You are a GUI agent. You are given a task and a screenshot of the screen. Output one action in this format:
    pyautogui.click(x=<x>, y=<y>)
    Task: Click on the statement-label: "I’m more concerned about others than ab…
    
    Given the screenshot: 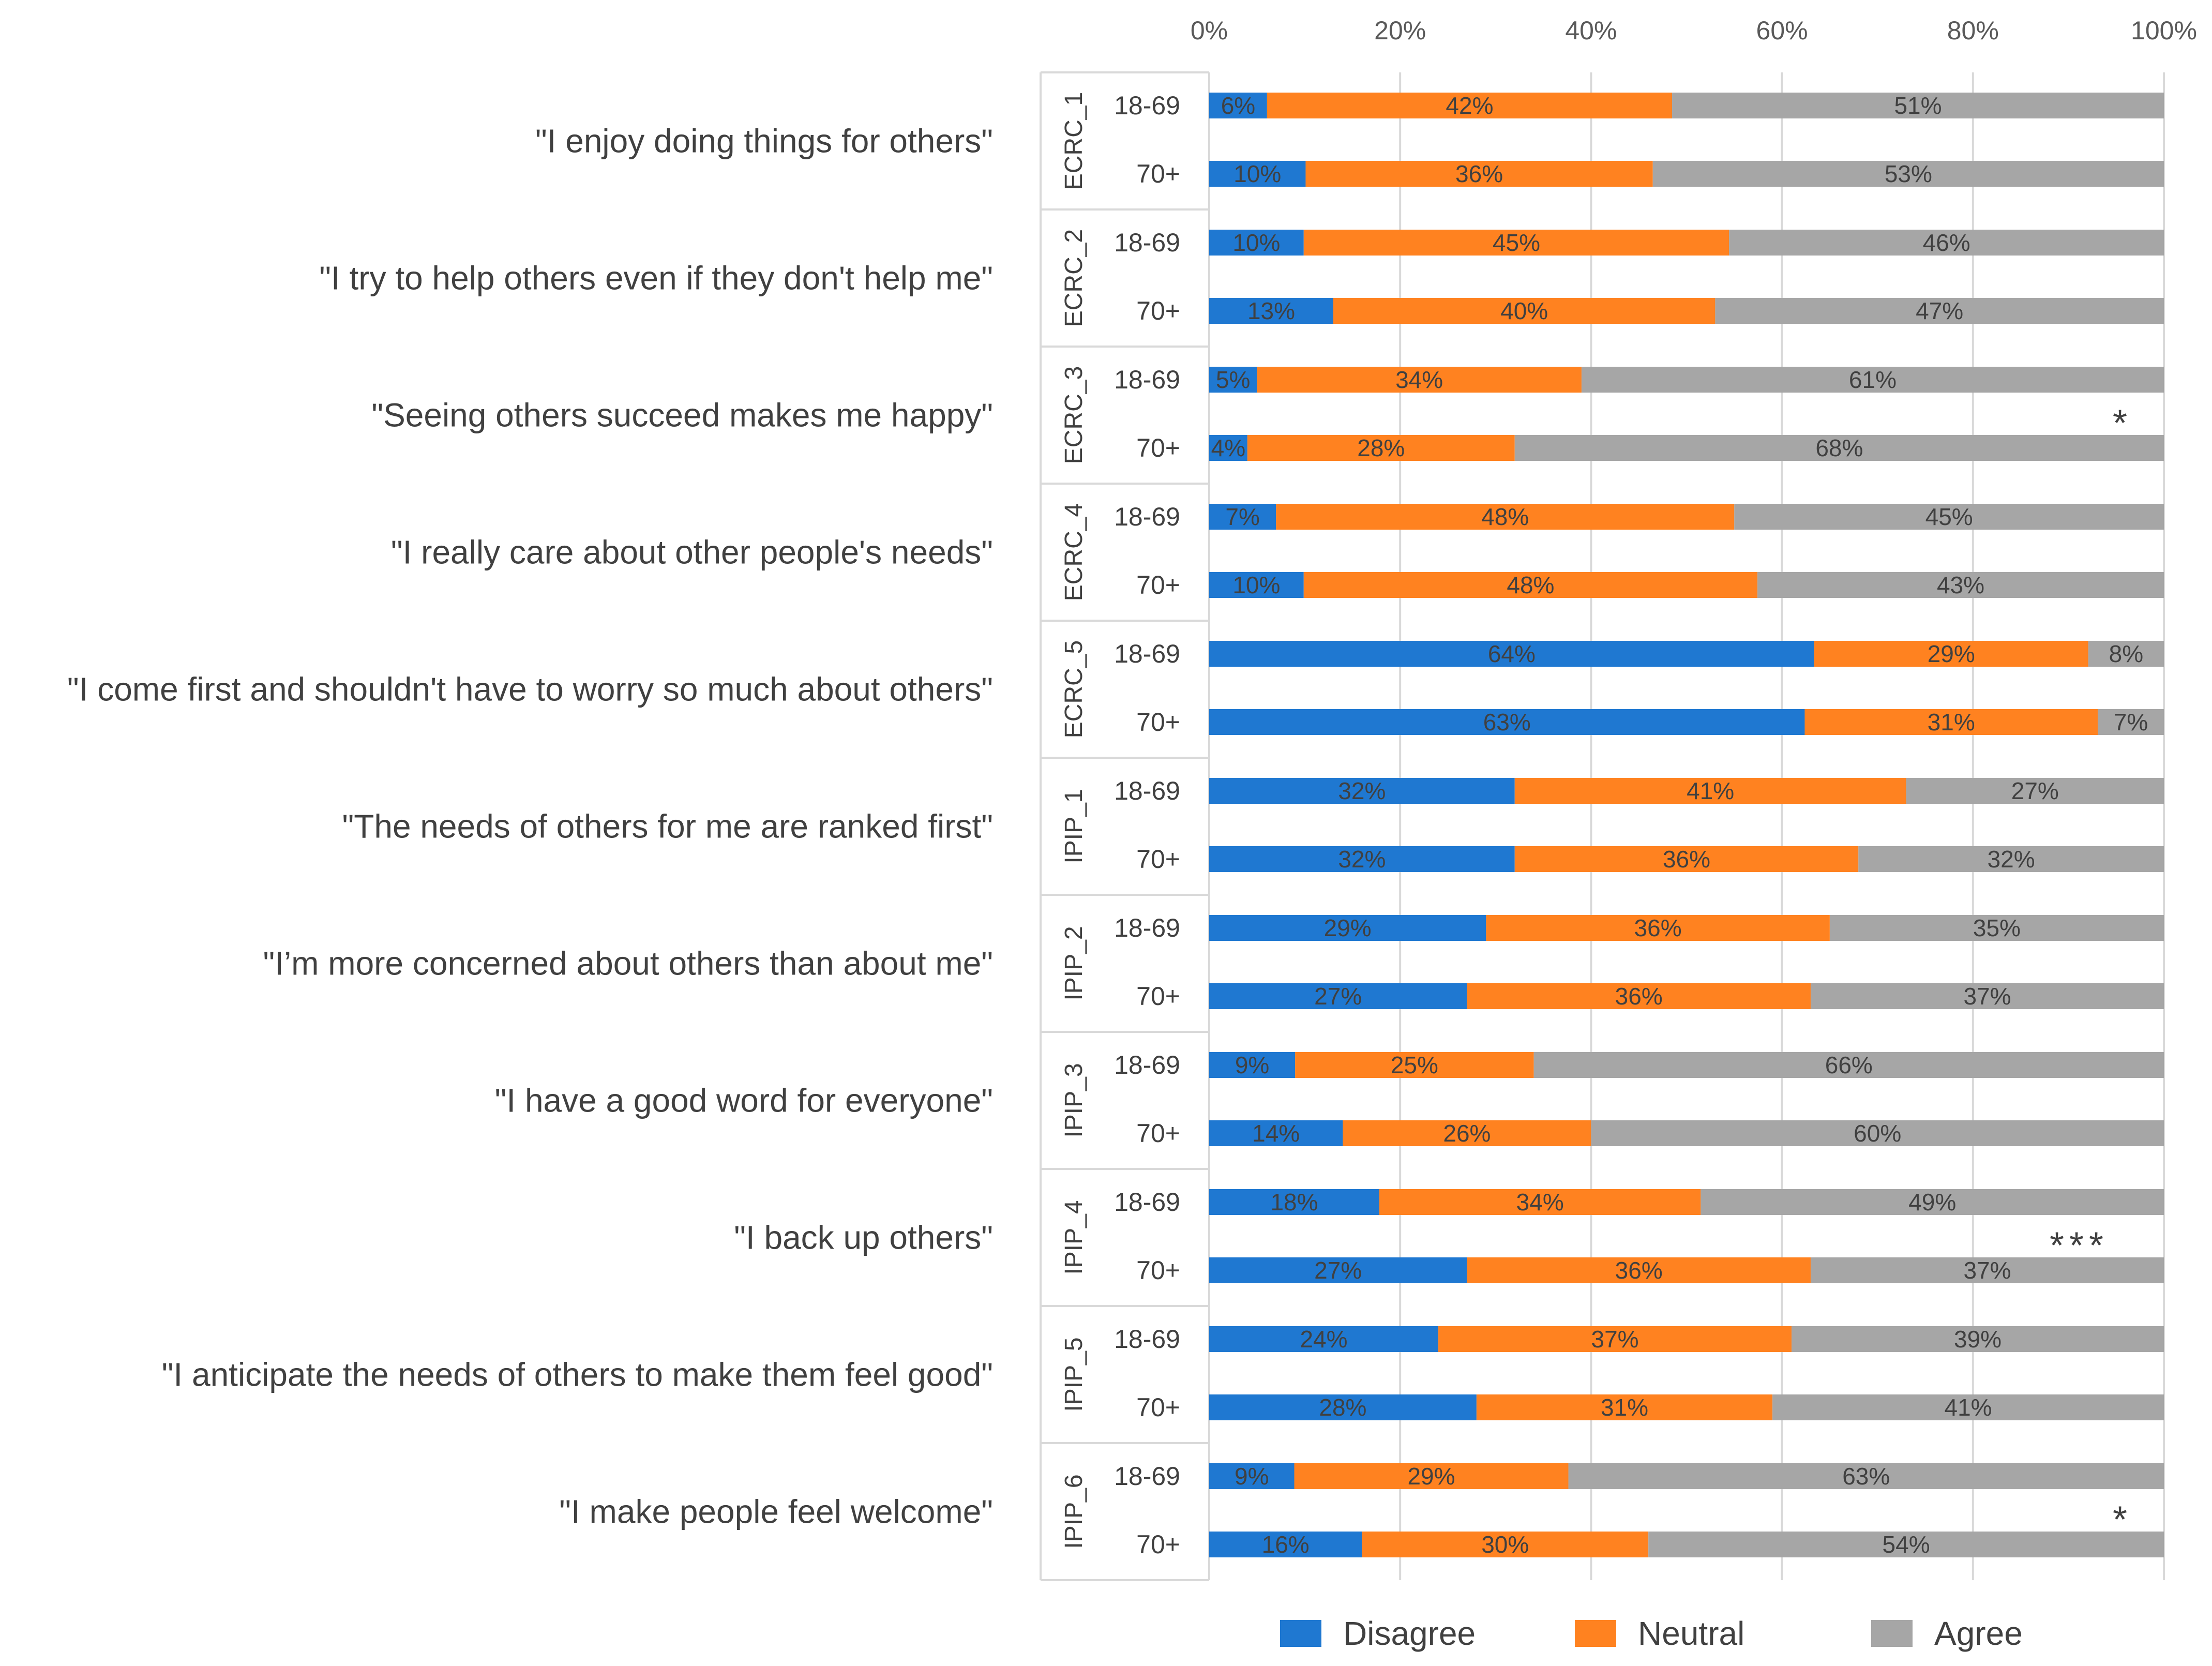 What is the action you would take?
    pyautogui.click(x=628, y=963)
    